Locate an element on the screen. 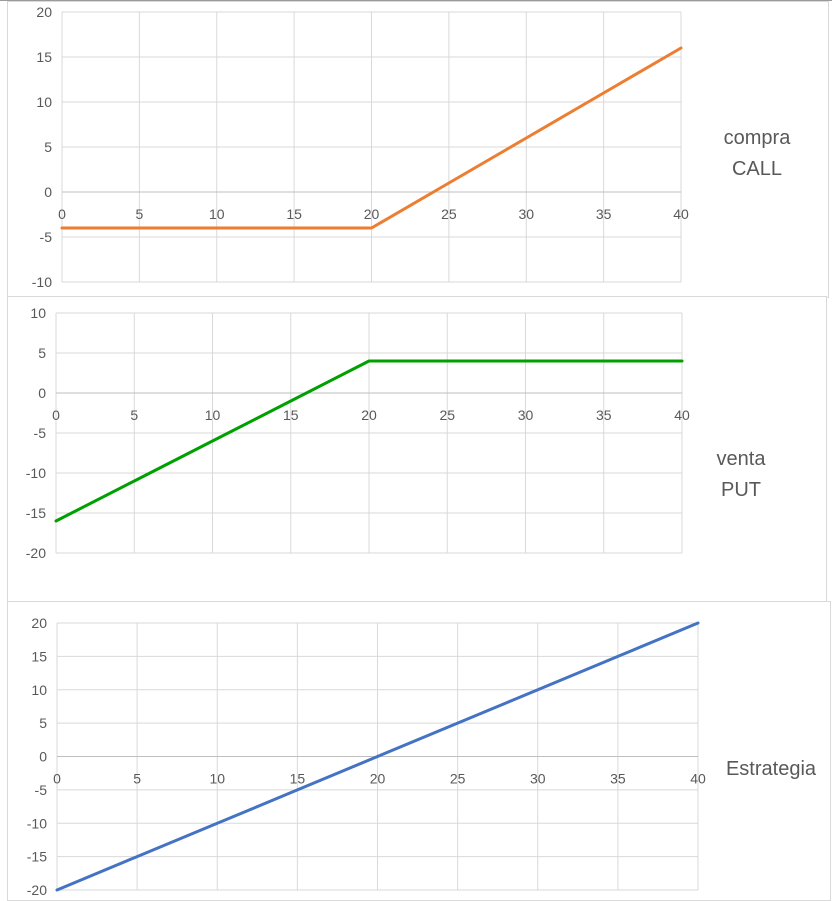 The width and height of the screenshot is (832, 901). series-line-put is located at coordinates (369, 441).